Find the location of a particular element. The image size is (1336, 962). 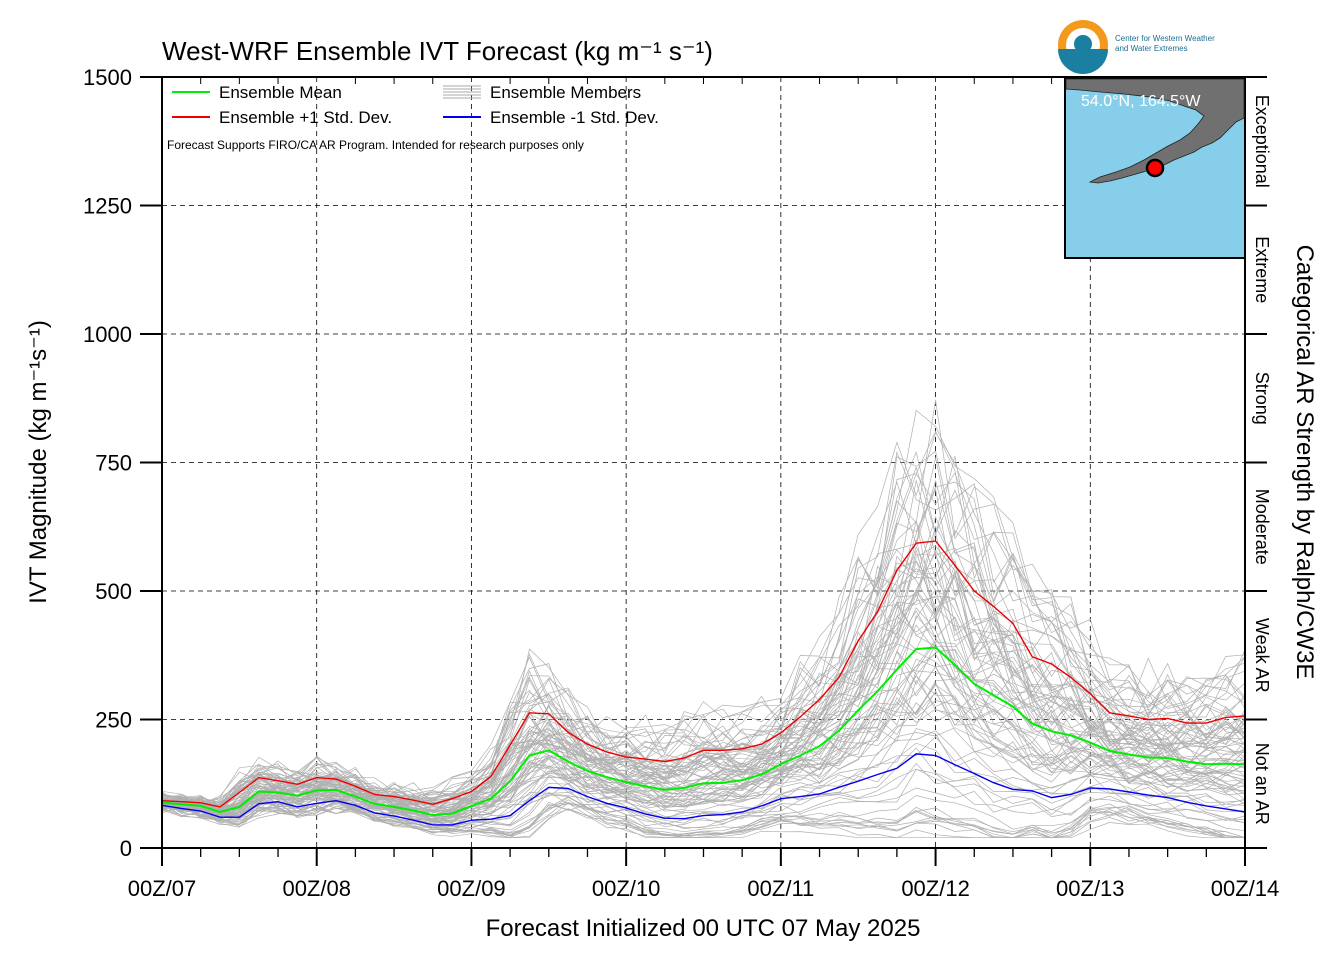

category-label: Weak AR is located at coordinates (1262, 655).